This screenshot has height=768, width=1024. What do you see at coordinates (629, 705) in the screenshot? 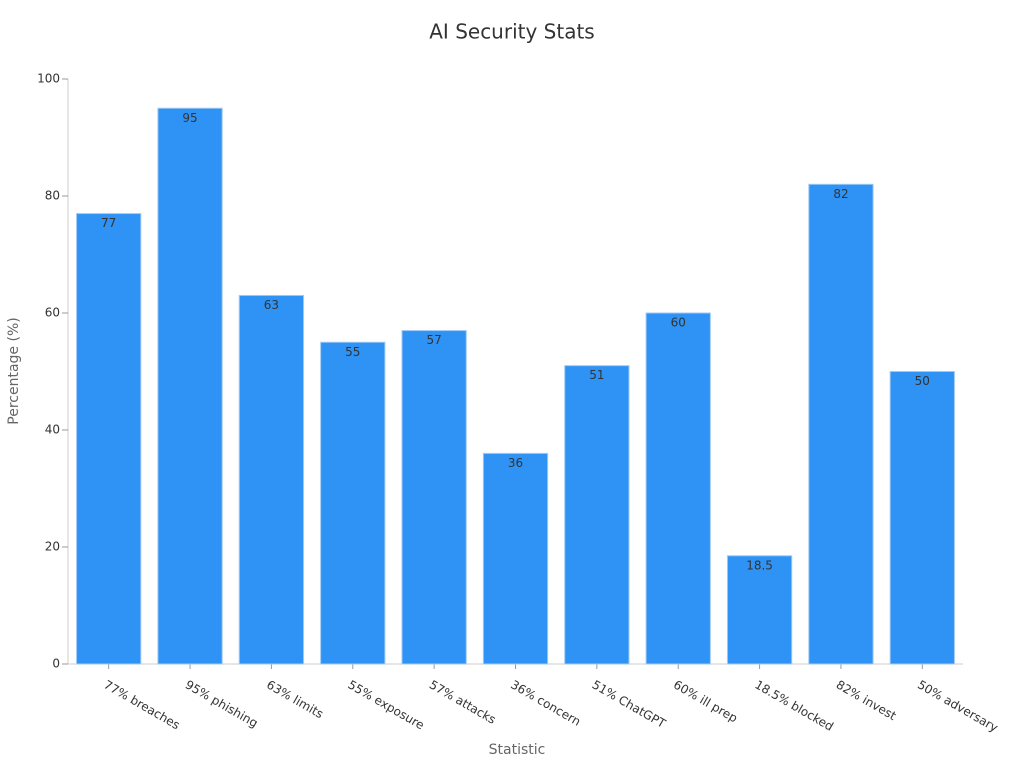
I see `x-tick-label: 51% ChatGPT` at bounding box center [629, 705].